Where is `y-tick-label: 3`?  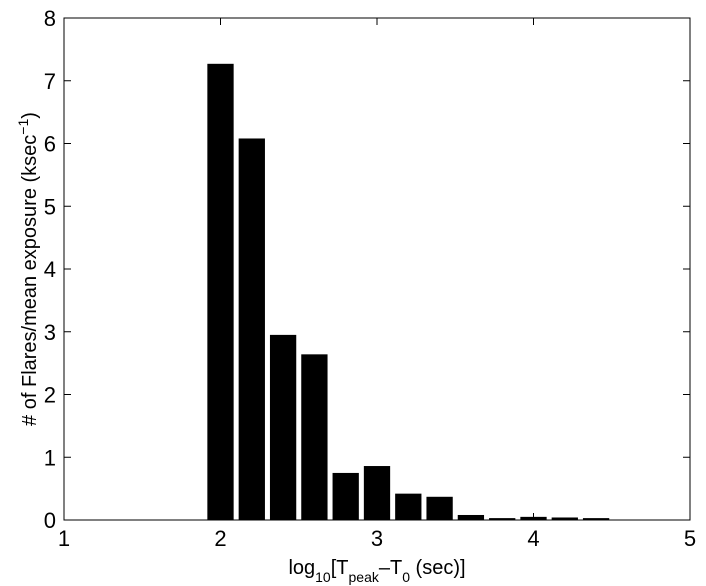
y-tick-label: 3 is located at coordinates (50, 332).